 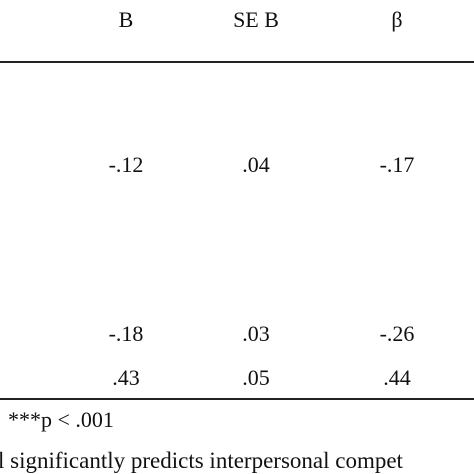 What do you see at coordinates (61, 419) in the screenshot?
I see `note: ***p < .001` at bounding box center [61, 419].